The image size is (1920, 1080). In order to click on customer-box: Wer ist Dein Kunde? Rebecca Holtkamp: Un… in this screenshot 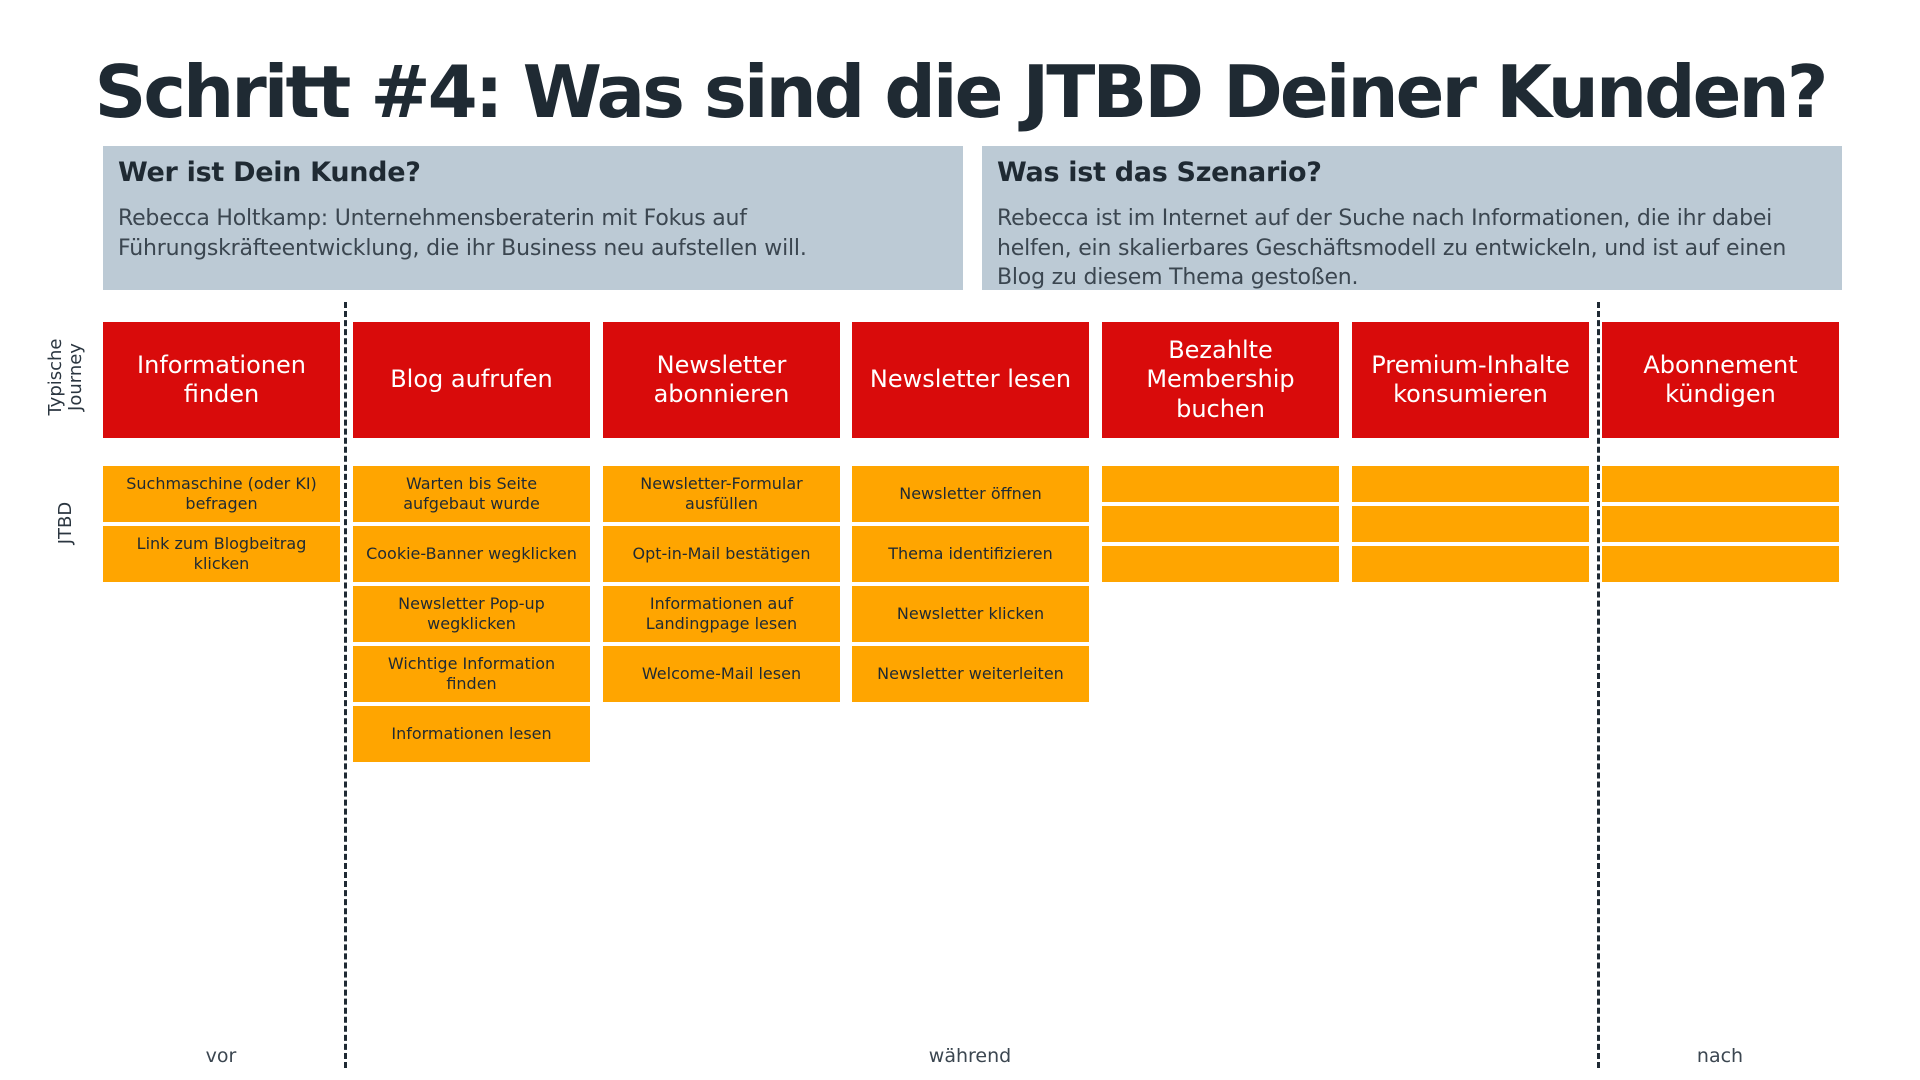, I will do `click(533, 218)`.